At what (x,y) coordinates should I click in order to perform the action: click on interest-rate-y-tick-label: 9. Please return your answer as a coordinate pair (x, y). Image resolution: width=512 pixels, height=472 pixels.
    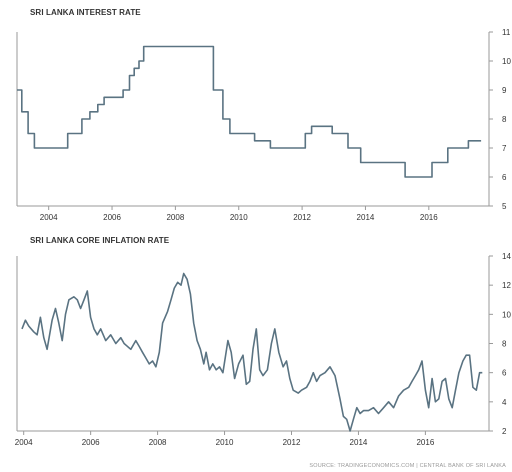
    Looking at the image, I should click on (504, 90).